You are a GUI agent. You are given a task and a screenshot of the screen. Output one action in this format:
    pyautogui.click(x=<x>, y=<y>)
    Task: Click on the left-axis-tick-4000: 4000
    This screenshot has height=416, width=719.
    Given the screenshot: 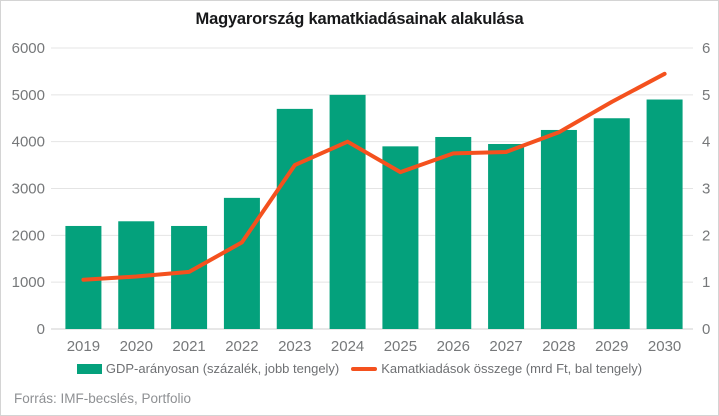 What is the action you would take?
    pyautogui.click(x=28, y=142)
    